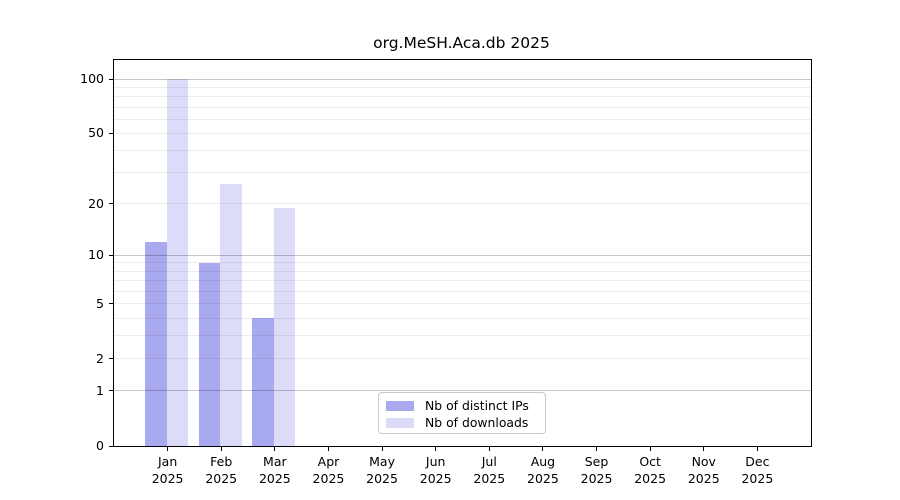 Image resolution: width=900 pixels, height=500 pixels. I want to click on y-tick-label: 1, so click(100, 390).